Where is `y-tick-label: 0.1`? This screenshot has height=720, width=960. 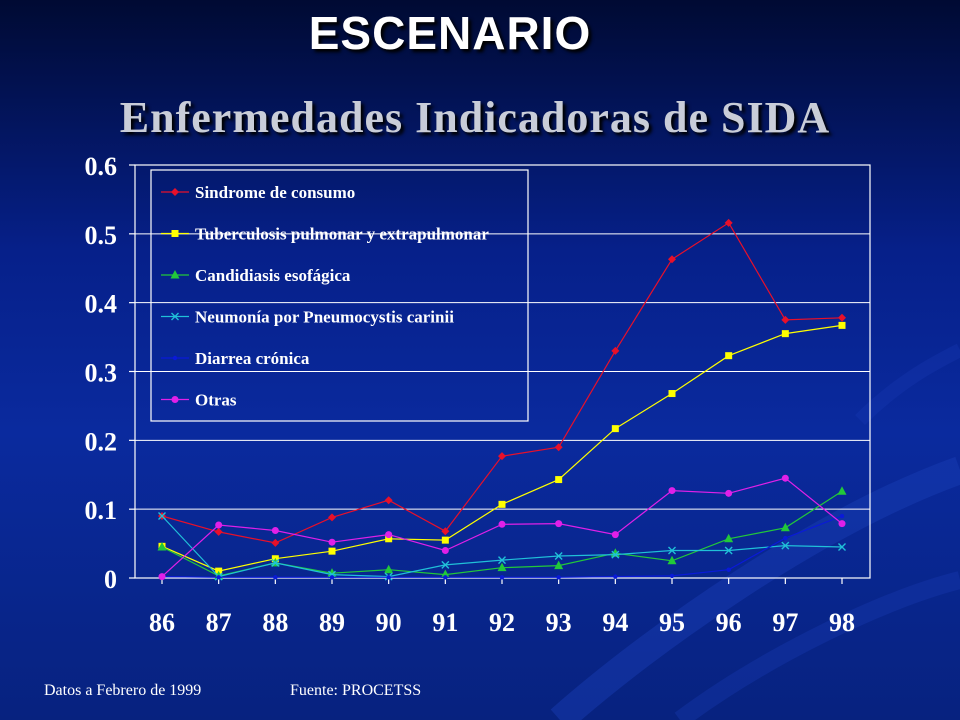
y-tick-label: 0.1 is located at coordinates (101, 510).